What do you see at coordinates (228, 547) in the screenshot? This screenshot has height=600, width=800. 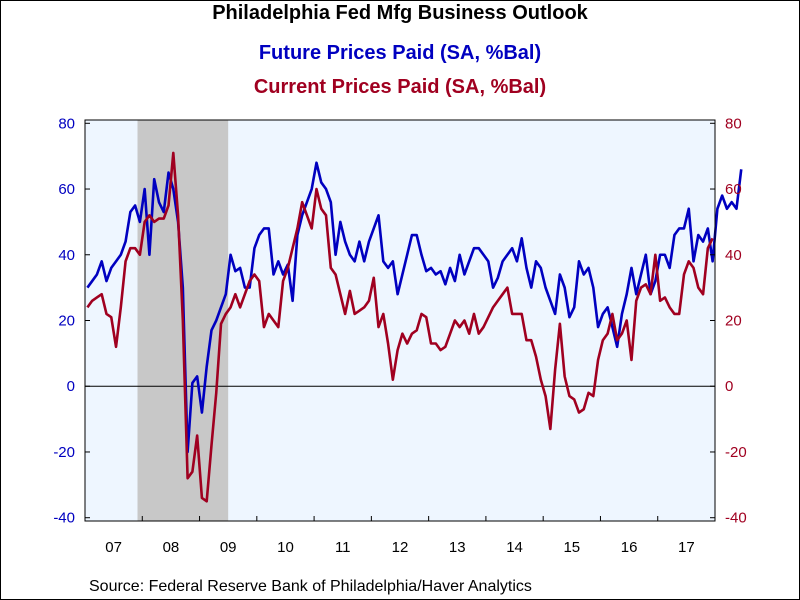 I see `x-tick-label: 09` at bounding box center [228, 547].